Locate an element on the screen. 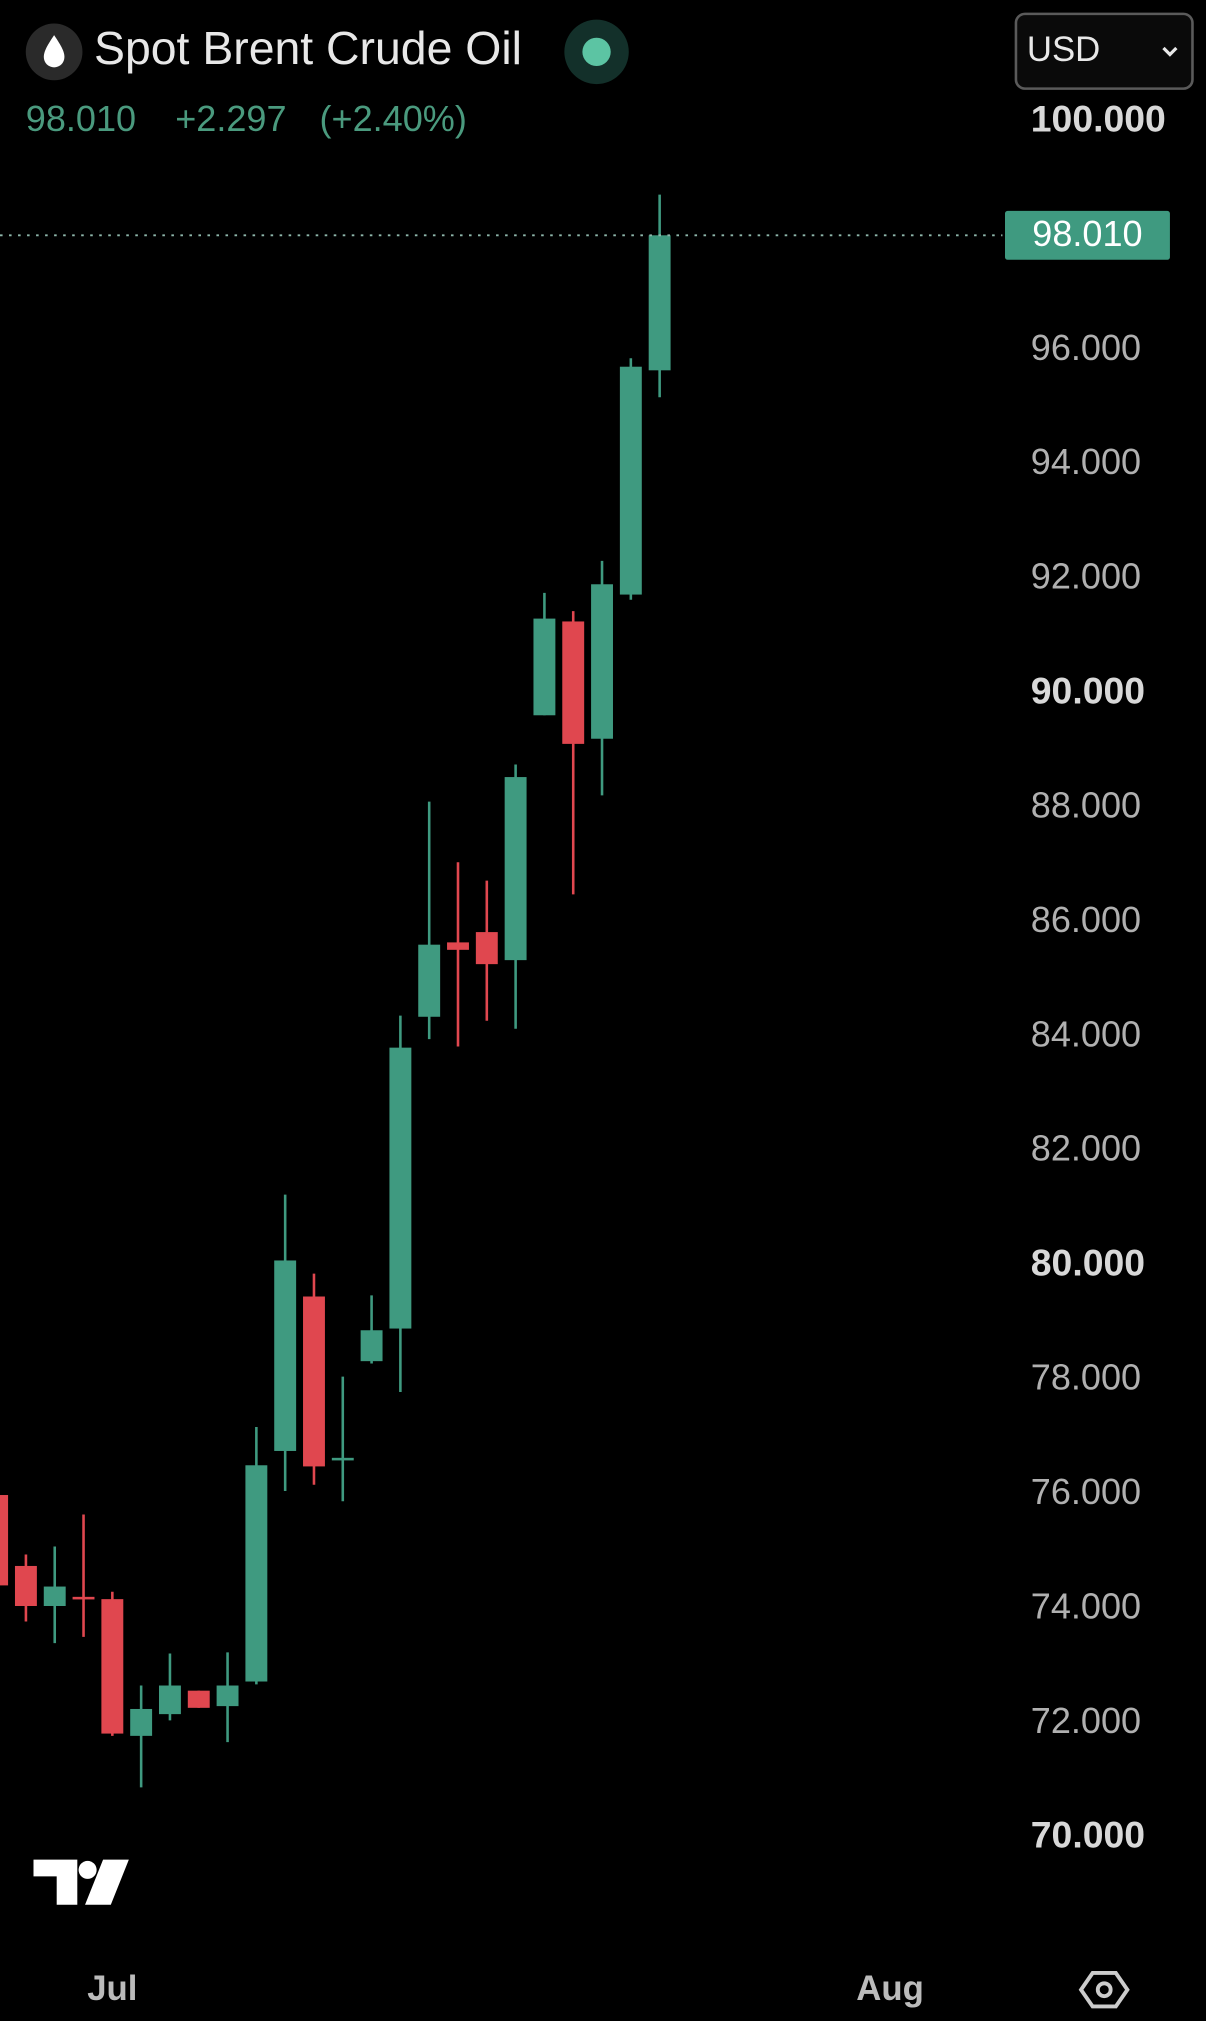 Image resolution: width=1206 pixels, height=2021 pixels. y-tick-label: 74.000 is located at coordinates (1086, 1605).